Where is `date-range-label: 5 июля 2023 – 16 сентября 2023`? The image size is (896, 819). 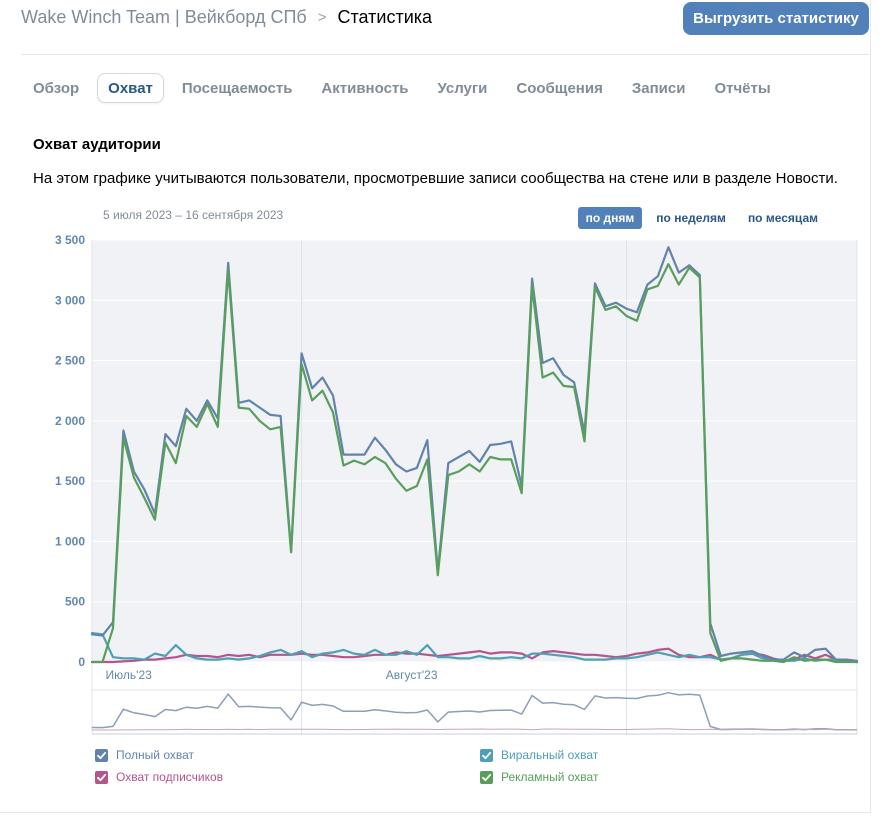
date-range-label: 5 июля 2023 – 16 сентября 2023 is located at coordinates (193, 215).